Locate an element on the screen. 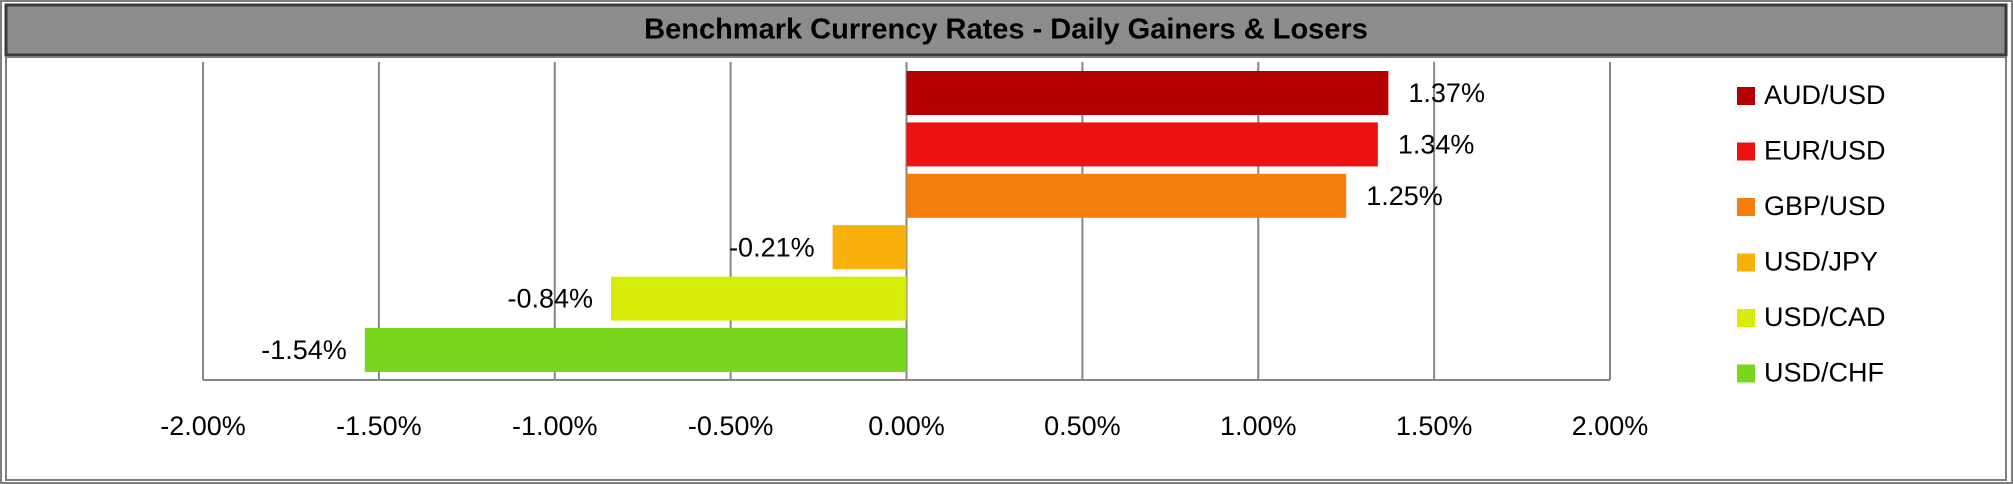 The width and height of the screenshot is (2013, 484). legend-label: AUD/USD is located at coordinates (1825, 95).